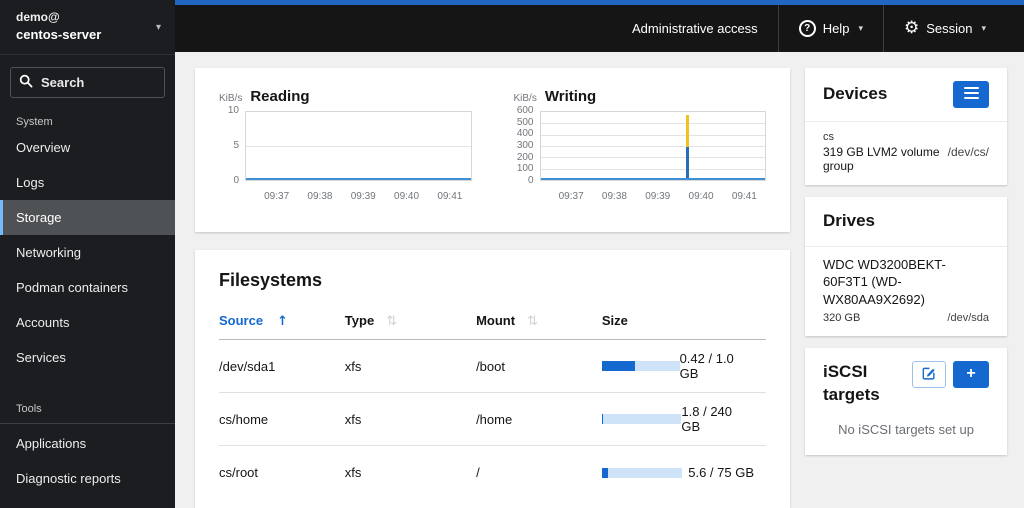 This screenshot has height=508, width=1024. I want to click on iscsi-targets-panel: iSCSI targets + No iSCSI, so click(906, 401).